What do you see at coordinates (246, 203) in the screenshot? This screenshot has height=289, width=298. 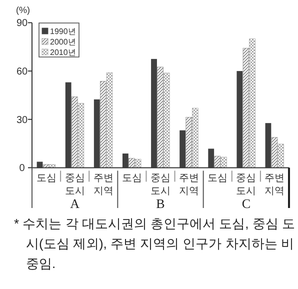 I see `text: C` at bounding box center [246, 203].